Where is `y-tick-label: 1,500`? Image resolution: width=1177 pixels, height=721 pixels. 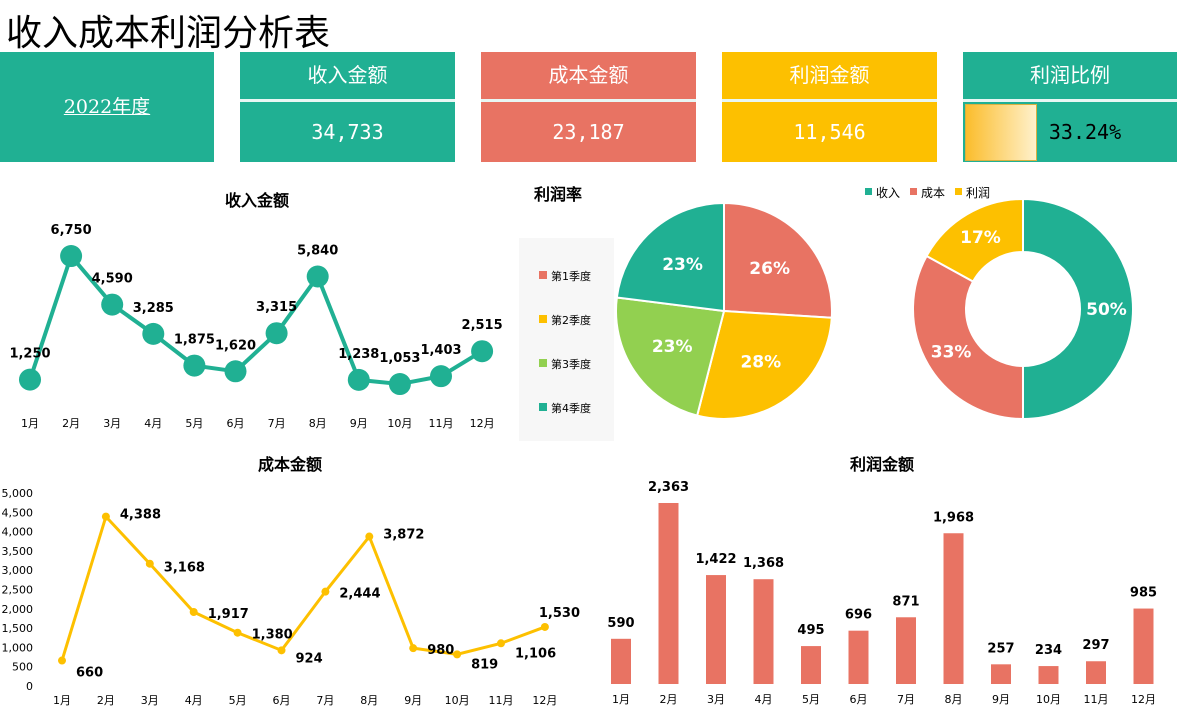 y-tick-label: 1,500 is located at coordinates (18, 628).